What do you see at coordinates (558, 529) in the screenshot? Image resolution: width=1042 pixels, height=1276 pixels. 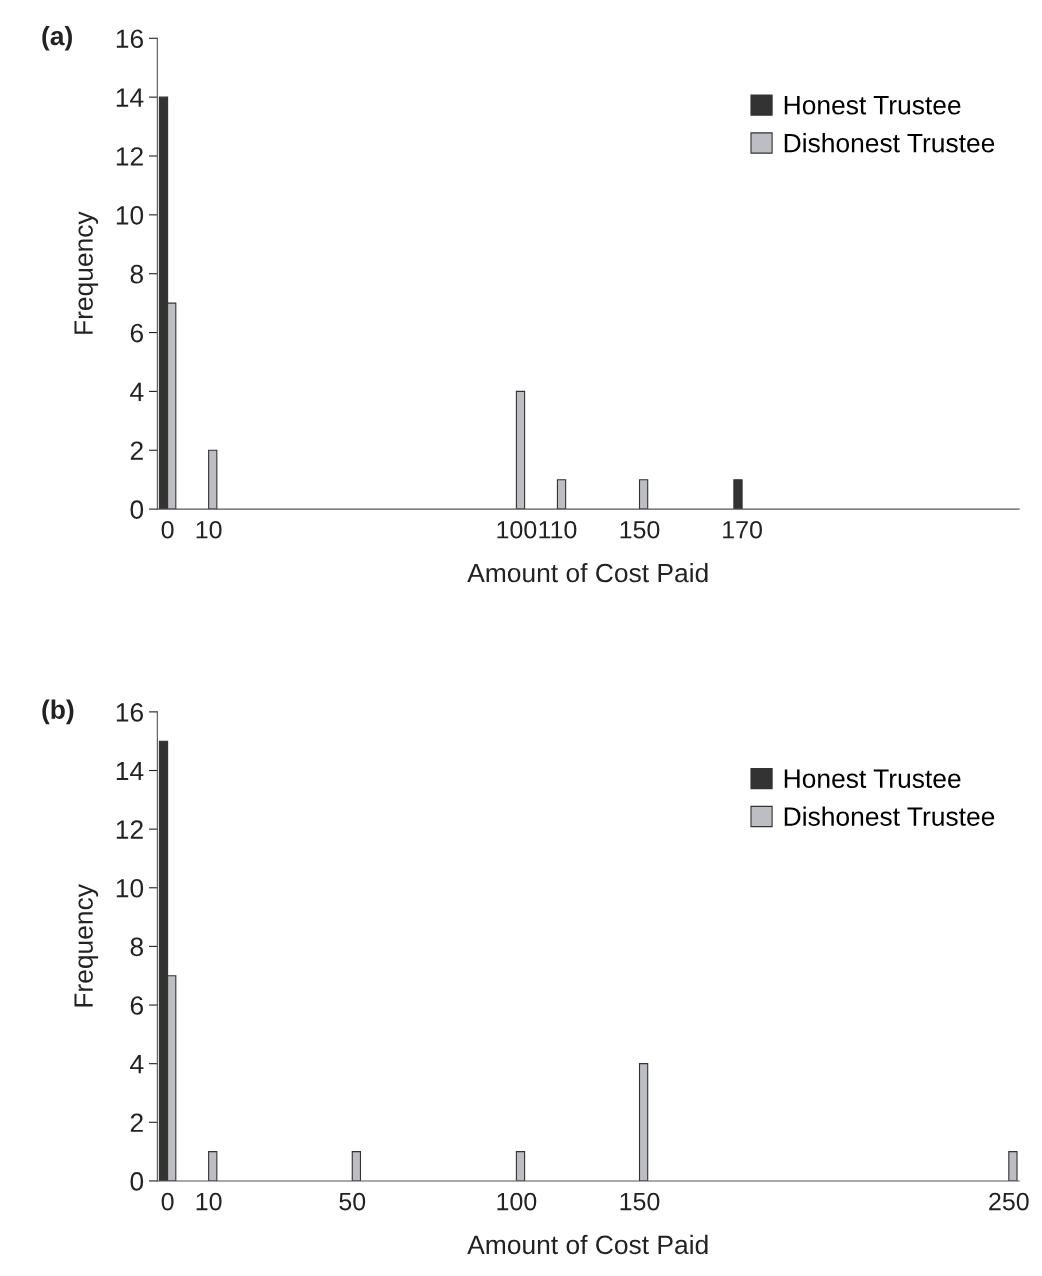 I see `x-tick-label: 110` at bounding box center [558, 529].